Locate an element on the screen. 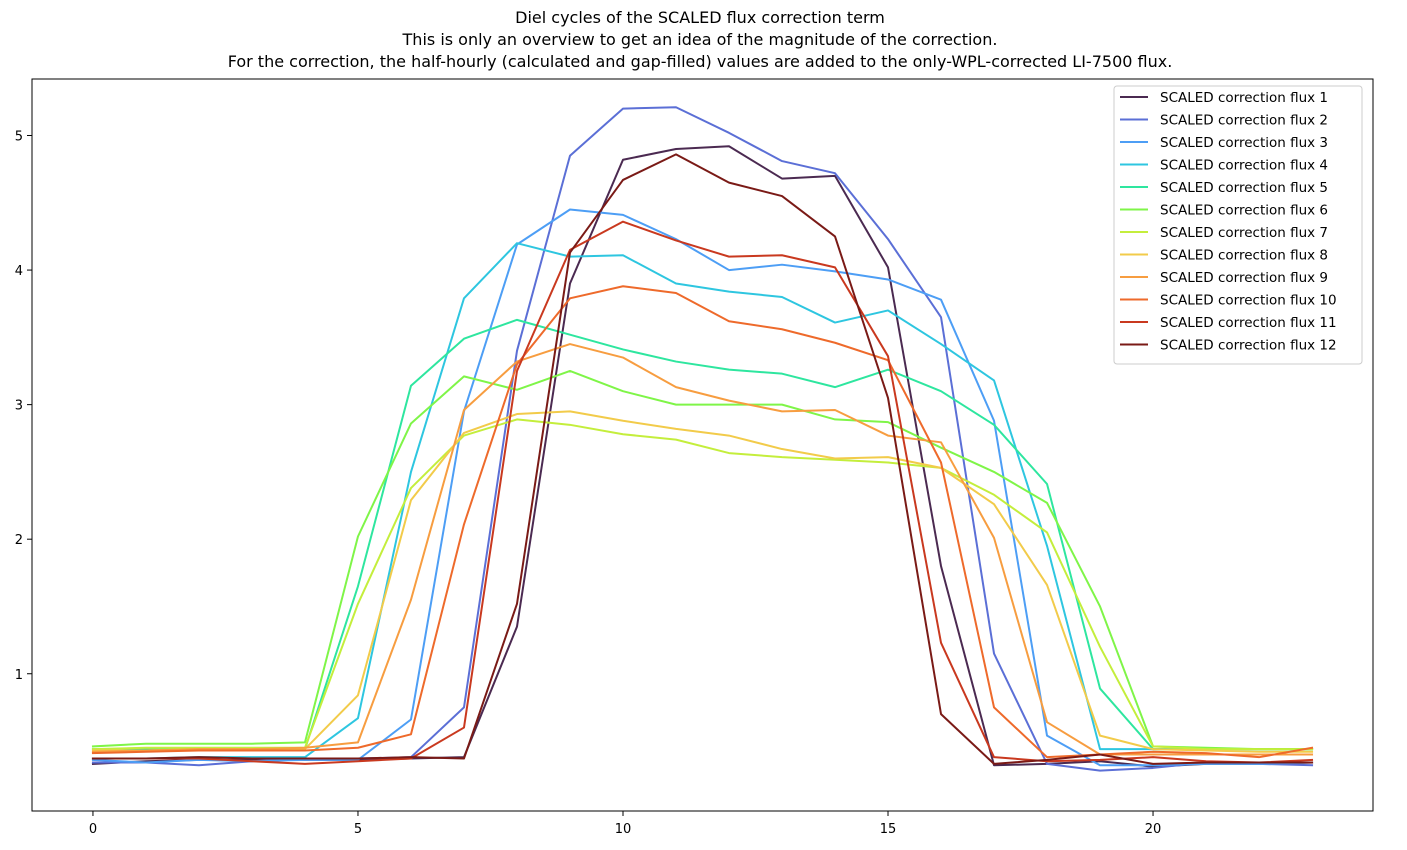  y-tick-label: 3 is located at coordinates (19, 406).